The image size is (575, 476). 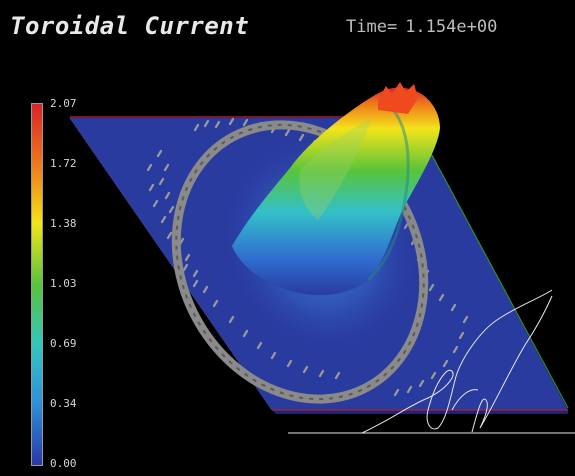 I want to click on colorbar-tick: 0.00, so click(x=63, y=463).